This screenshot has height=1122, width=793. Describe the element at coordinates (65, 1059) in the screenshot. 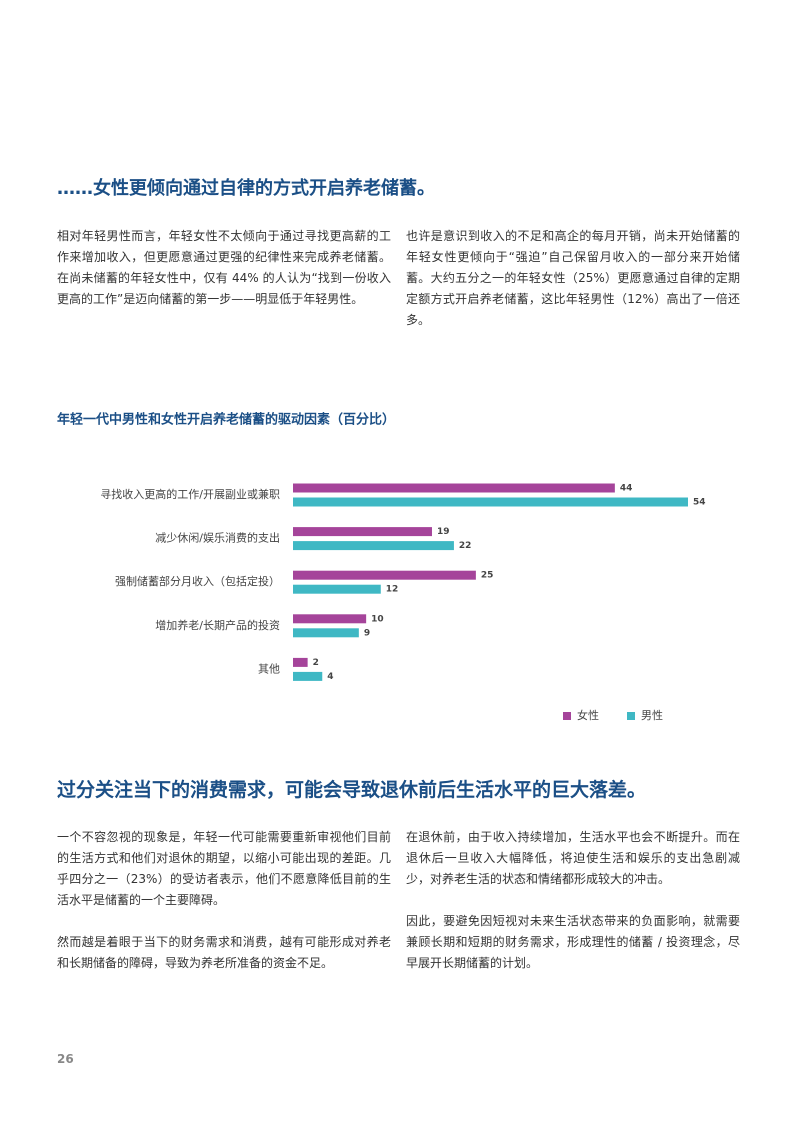

I see `page-number: 26` at that location.